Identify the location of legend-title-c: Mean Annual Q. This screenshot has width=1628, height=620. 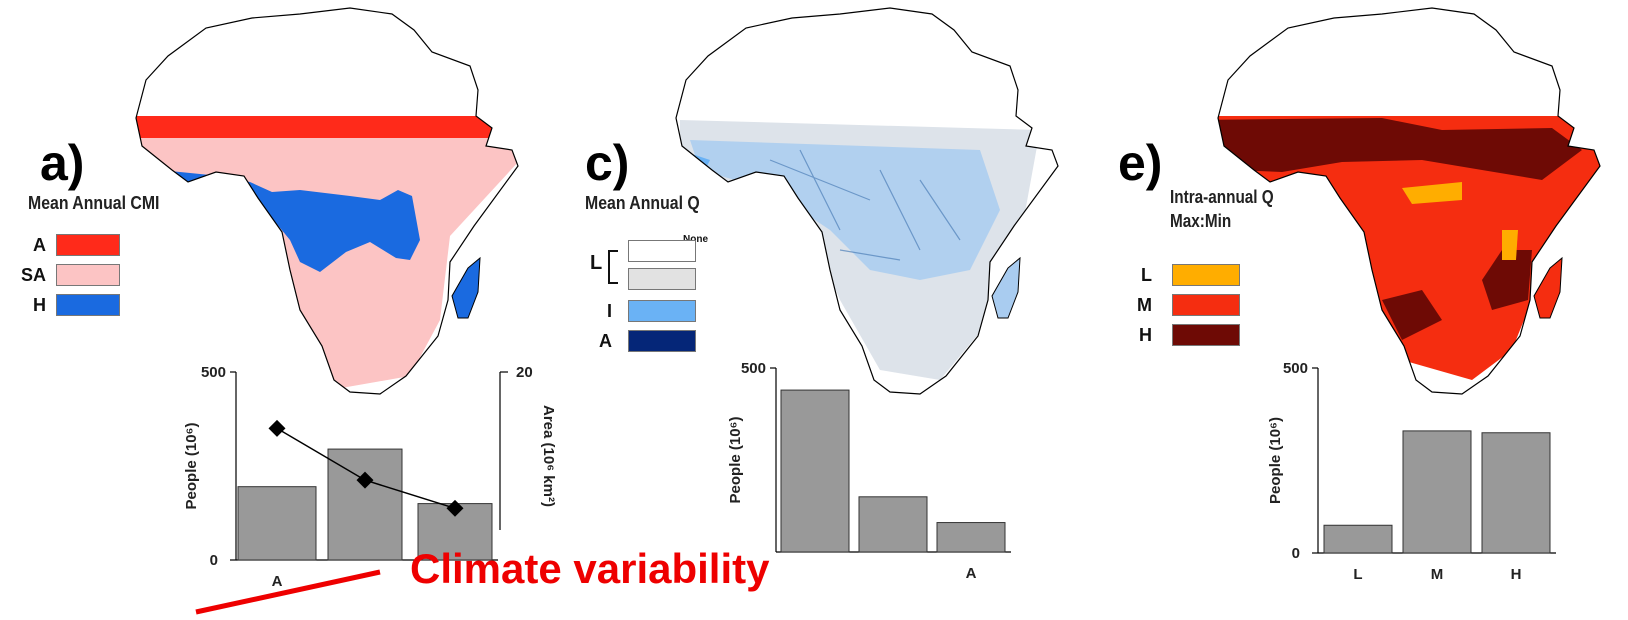
(642, 203).